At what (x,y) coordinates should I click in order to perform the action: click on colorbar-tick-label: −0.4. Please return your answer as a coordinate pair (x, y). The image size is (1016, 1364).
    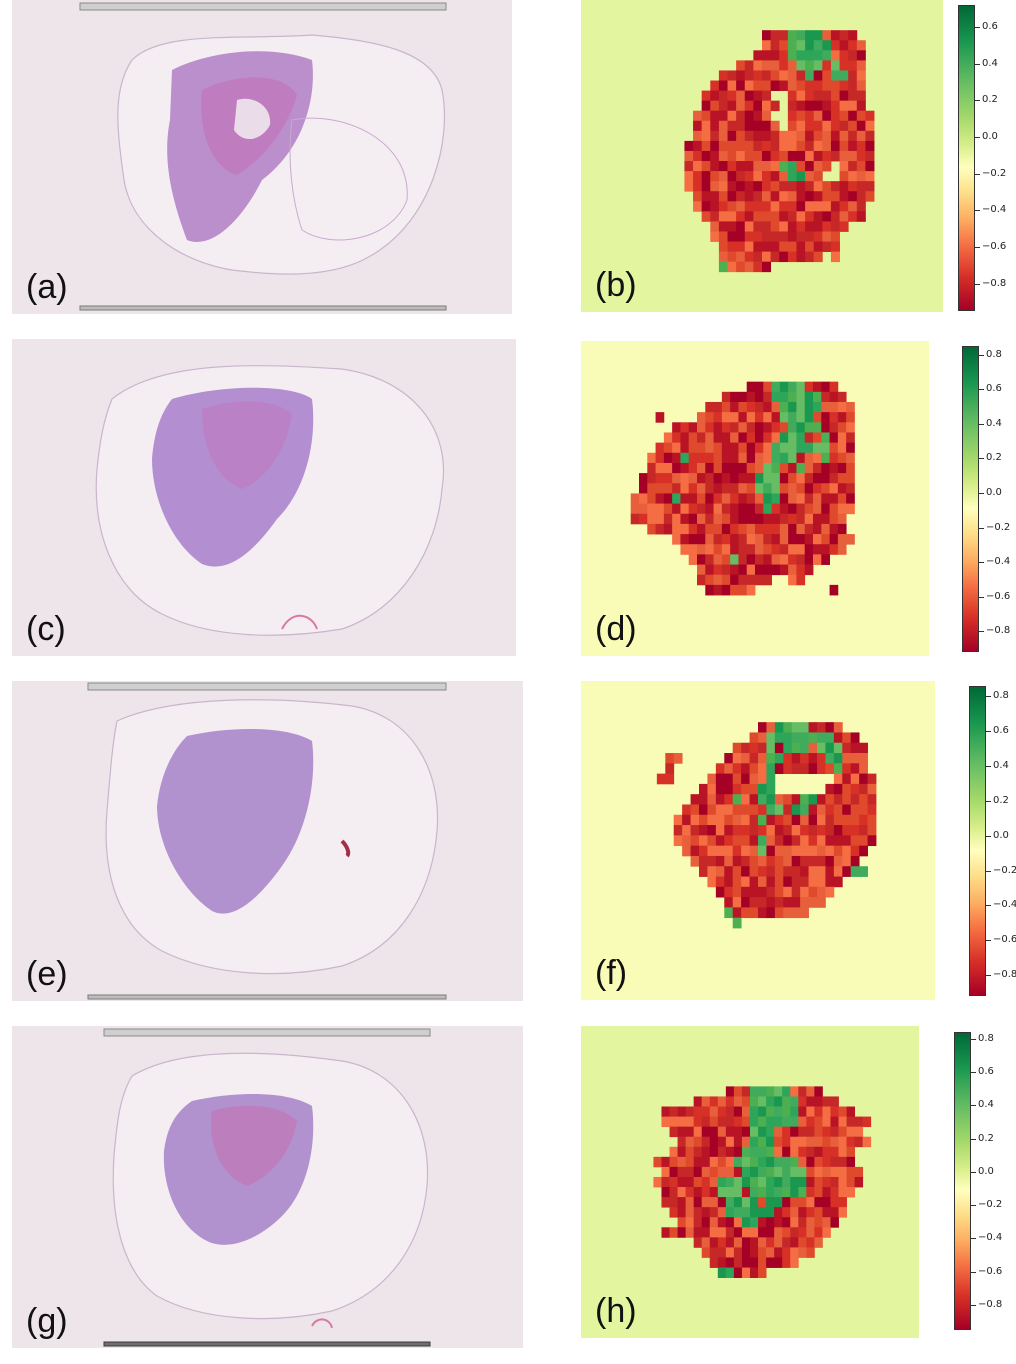
    Looking at the image, I should click on (990, 1238).